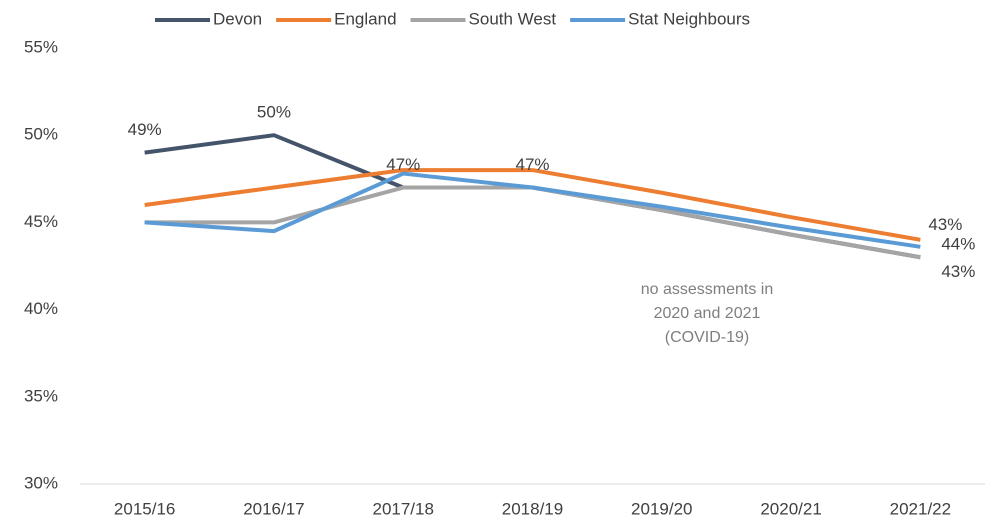 The width and height of the screenshot is (997, 521). I want to click on y-tick-label: 40%, so click(41, 308).